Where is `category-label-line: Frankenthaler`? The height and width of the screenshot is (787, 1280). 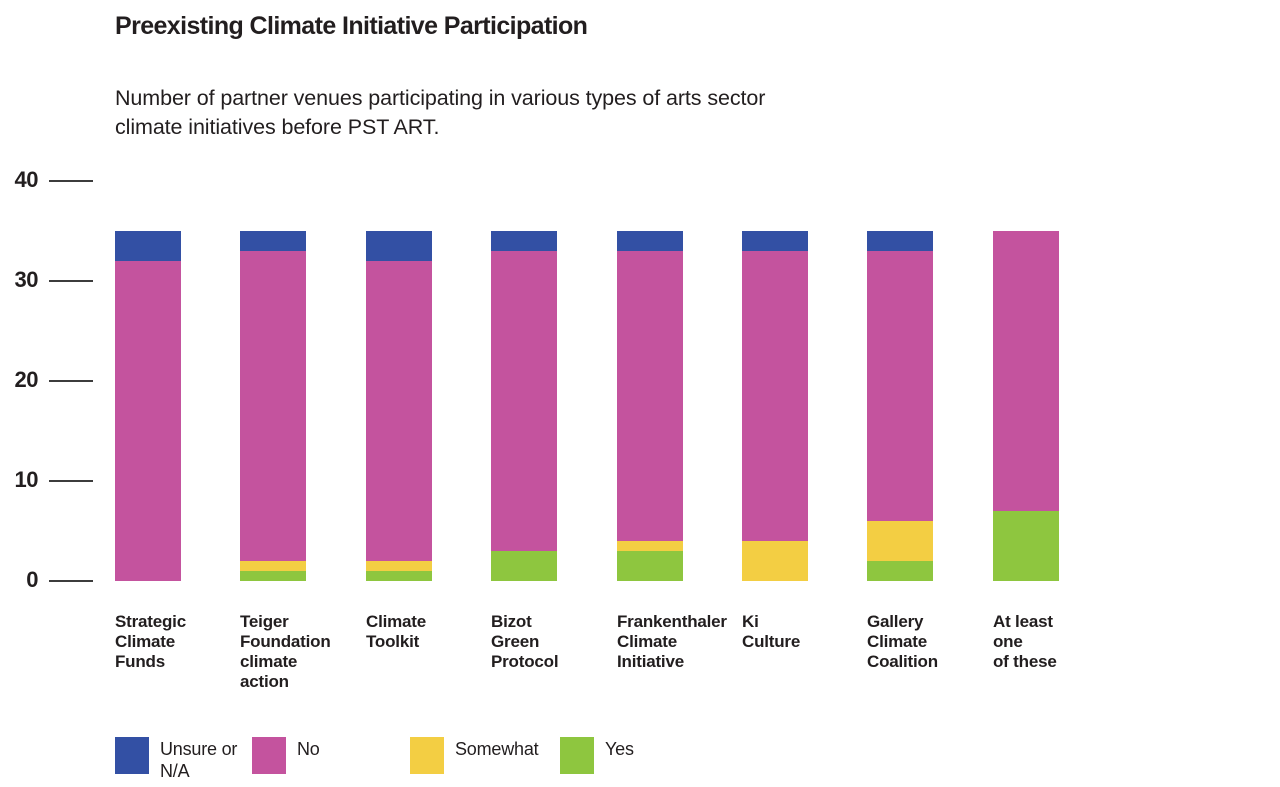 category-label-line: Frankenthaler is located at coordinates (672, 621).